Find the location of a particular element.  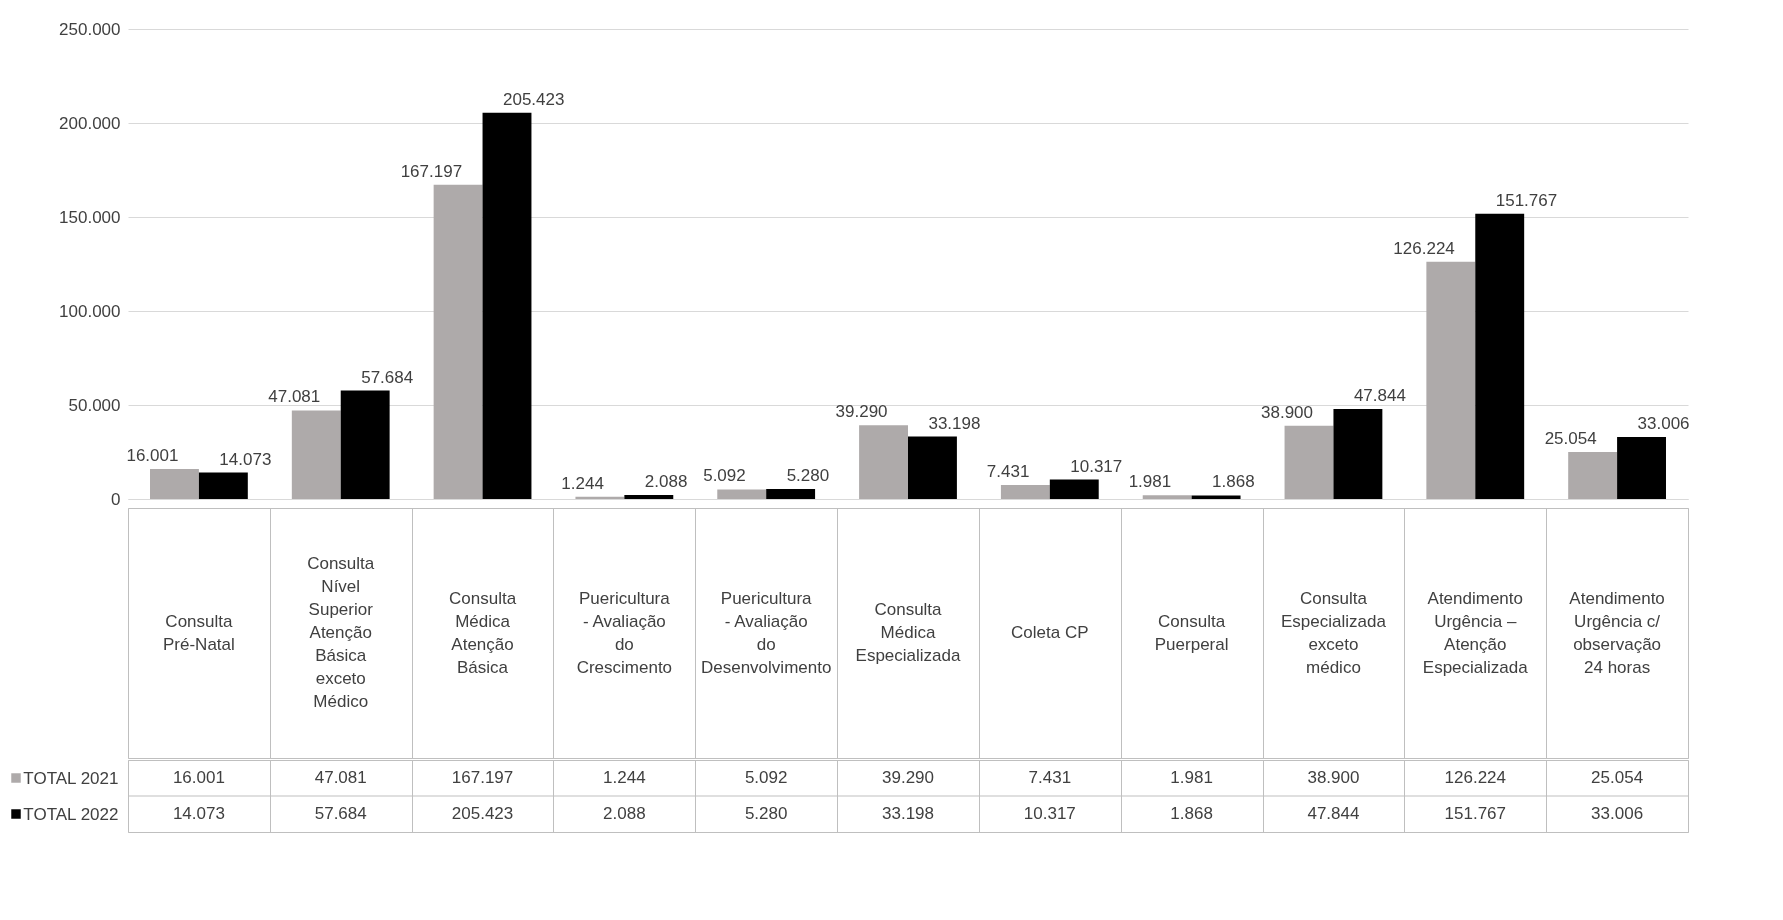

text: 1.244 is located at coordinates (582, 483).